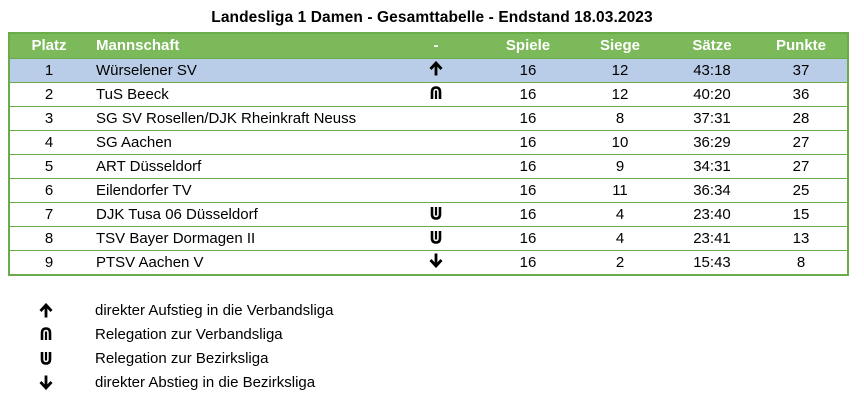  Describe the element at coordinates (182, 358) in the screenshot. I see `legend-text: Relegation zur Bezirksliga` at that location.